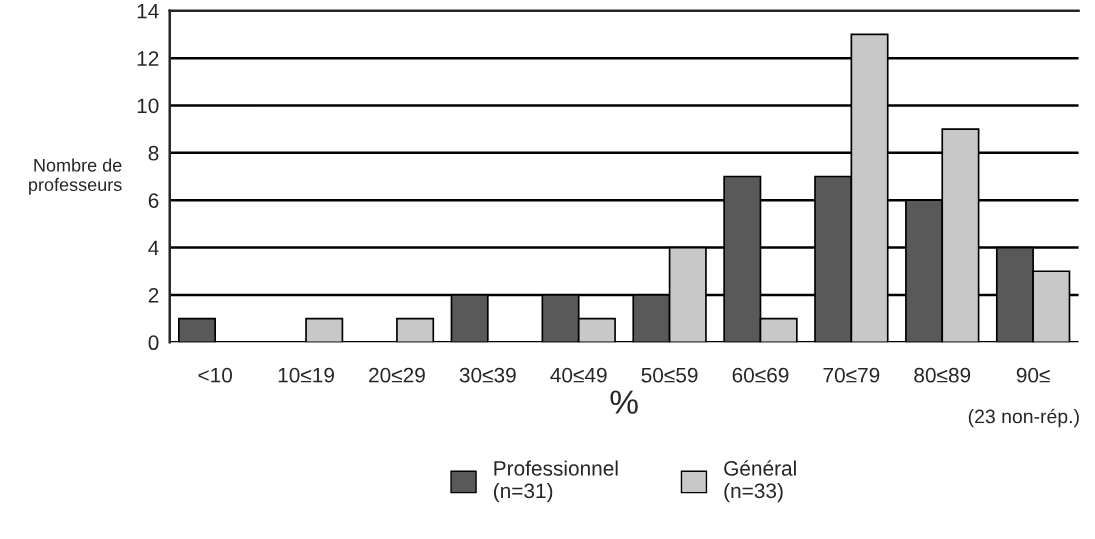  I want to click on y-axis-title: Nombre de professeurs, so click(75, 176).